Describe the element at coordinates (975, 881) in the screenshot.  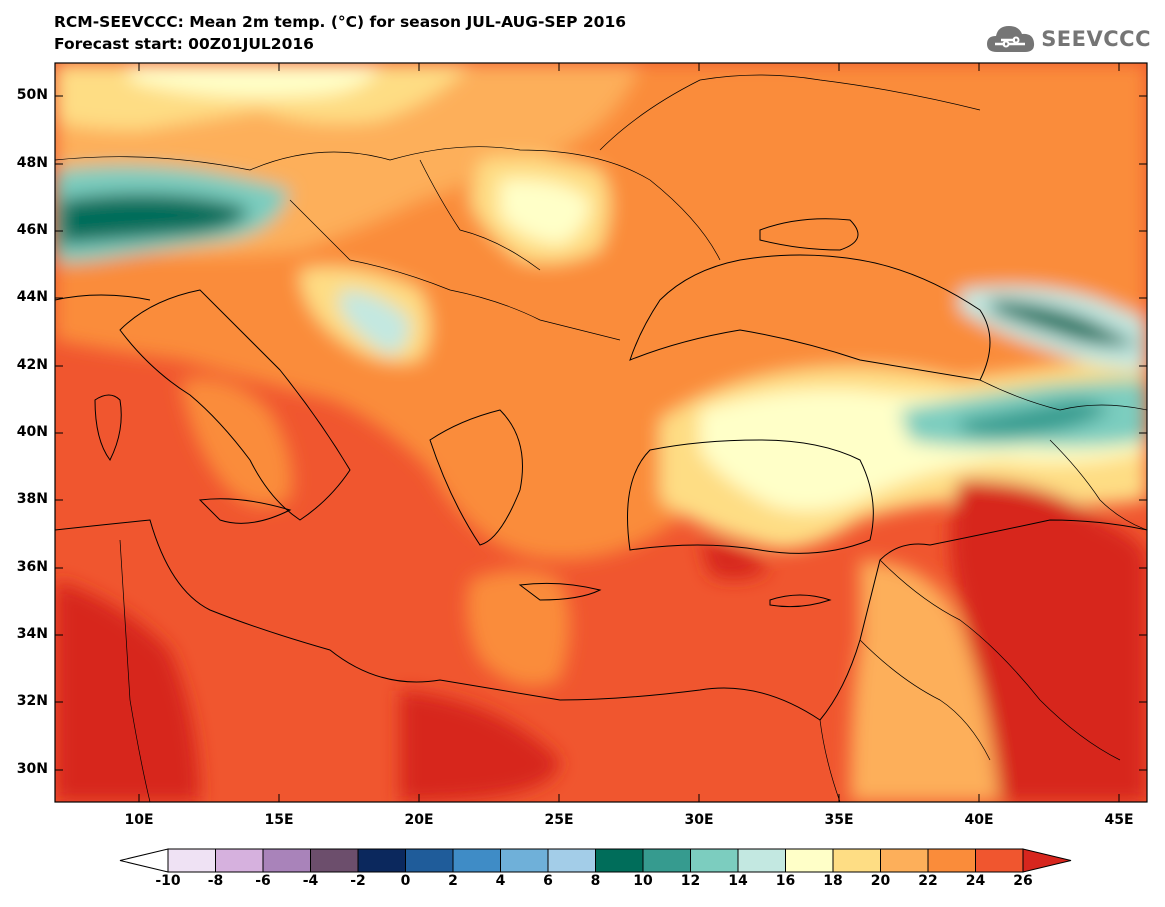
I see `colorbar-label: 24` at that location.